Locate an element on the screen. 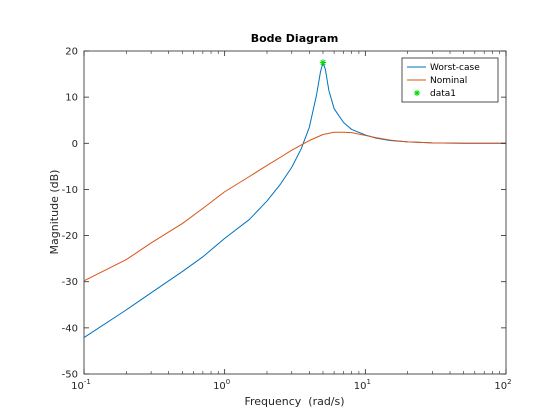 The width and height of the screenshot is (560, 420). legend-label-nominal: Nominal is located at coordinates (448, 81).